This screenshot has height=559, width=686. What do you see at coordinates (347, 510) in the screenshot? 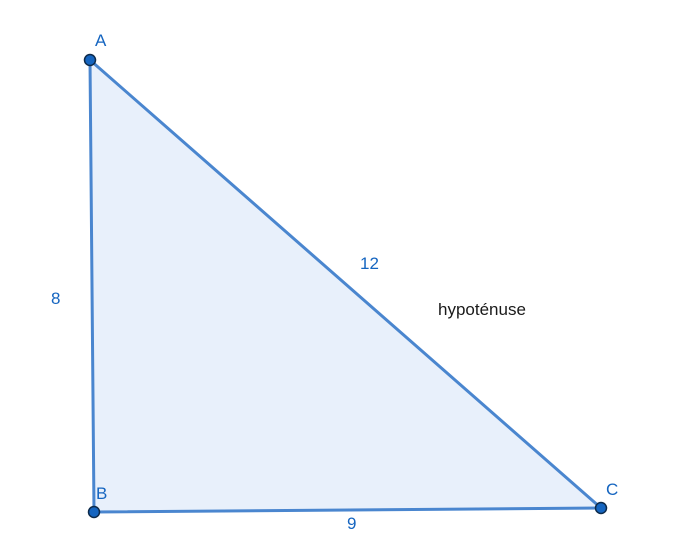
I see `side-bc` at bounding box center [347, 510].